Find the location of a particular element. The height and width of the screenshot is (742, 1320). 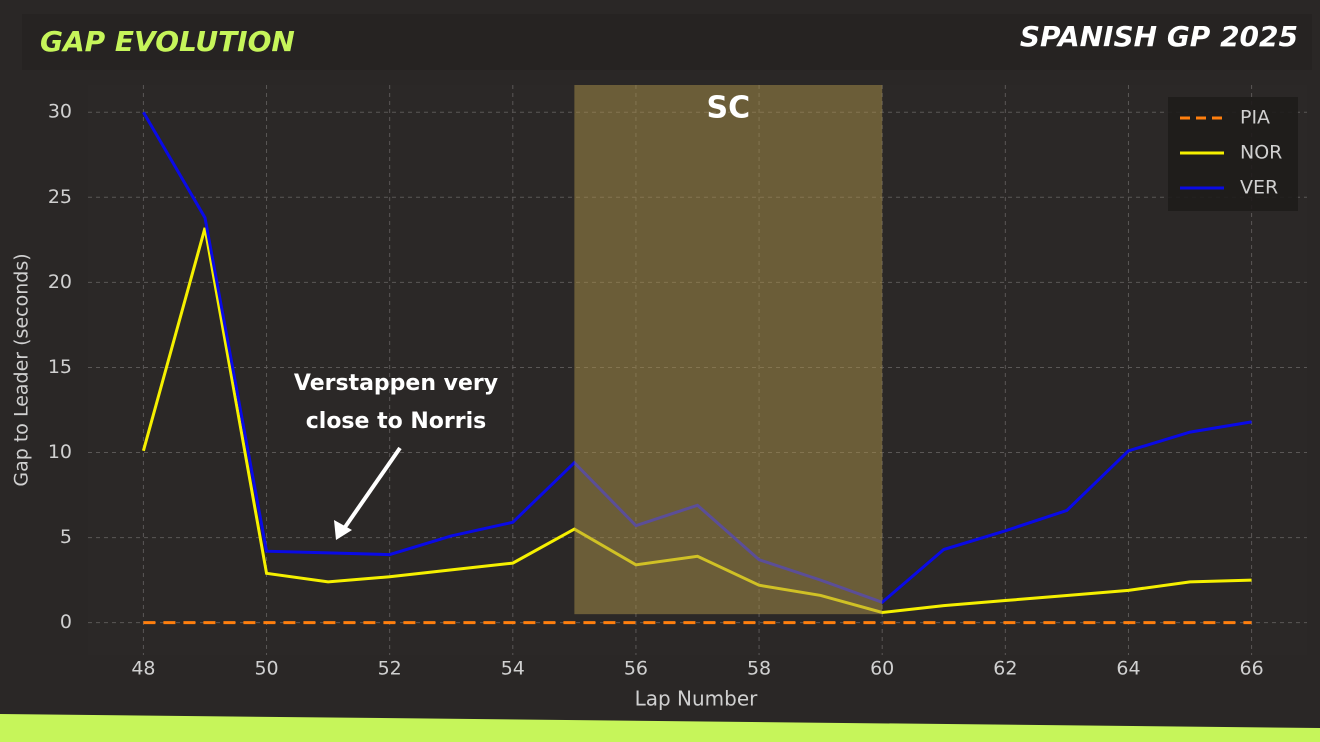

x-tick-label: 58 is located at coordinates (759, 669).